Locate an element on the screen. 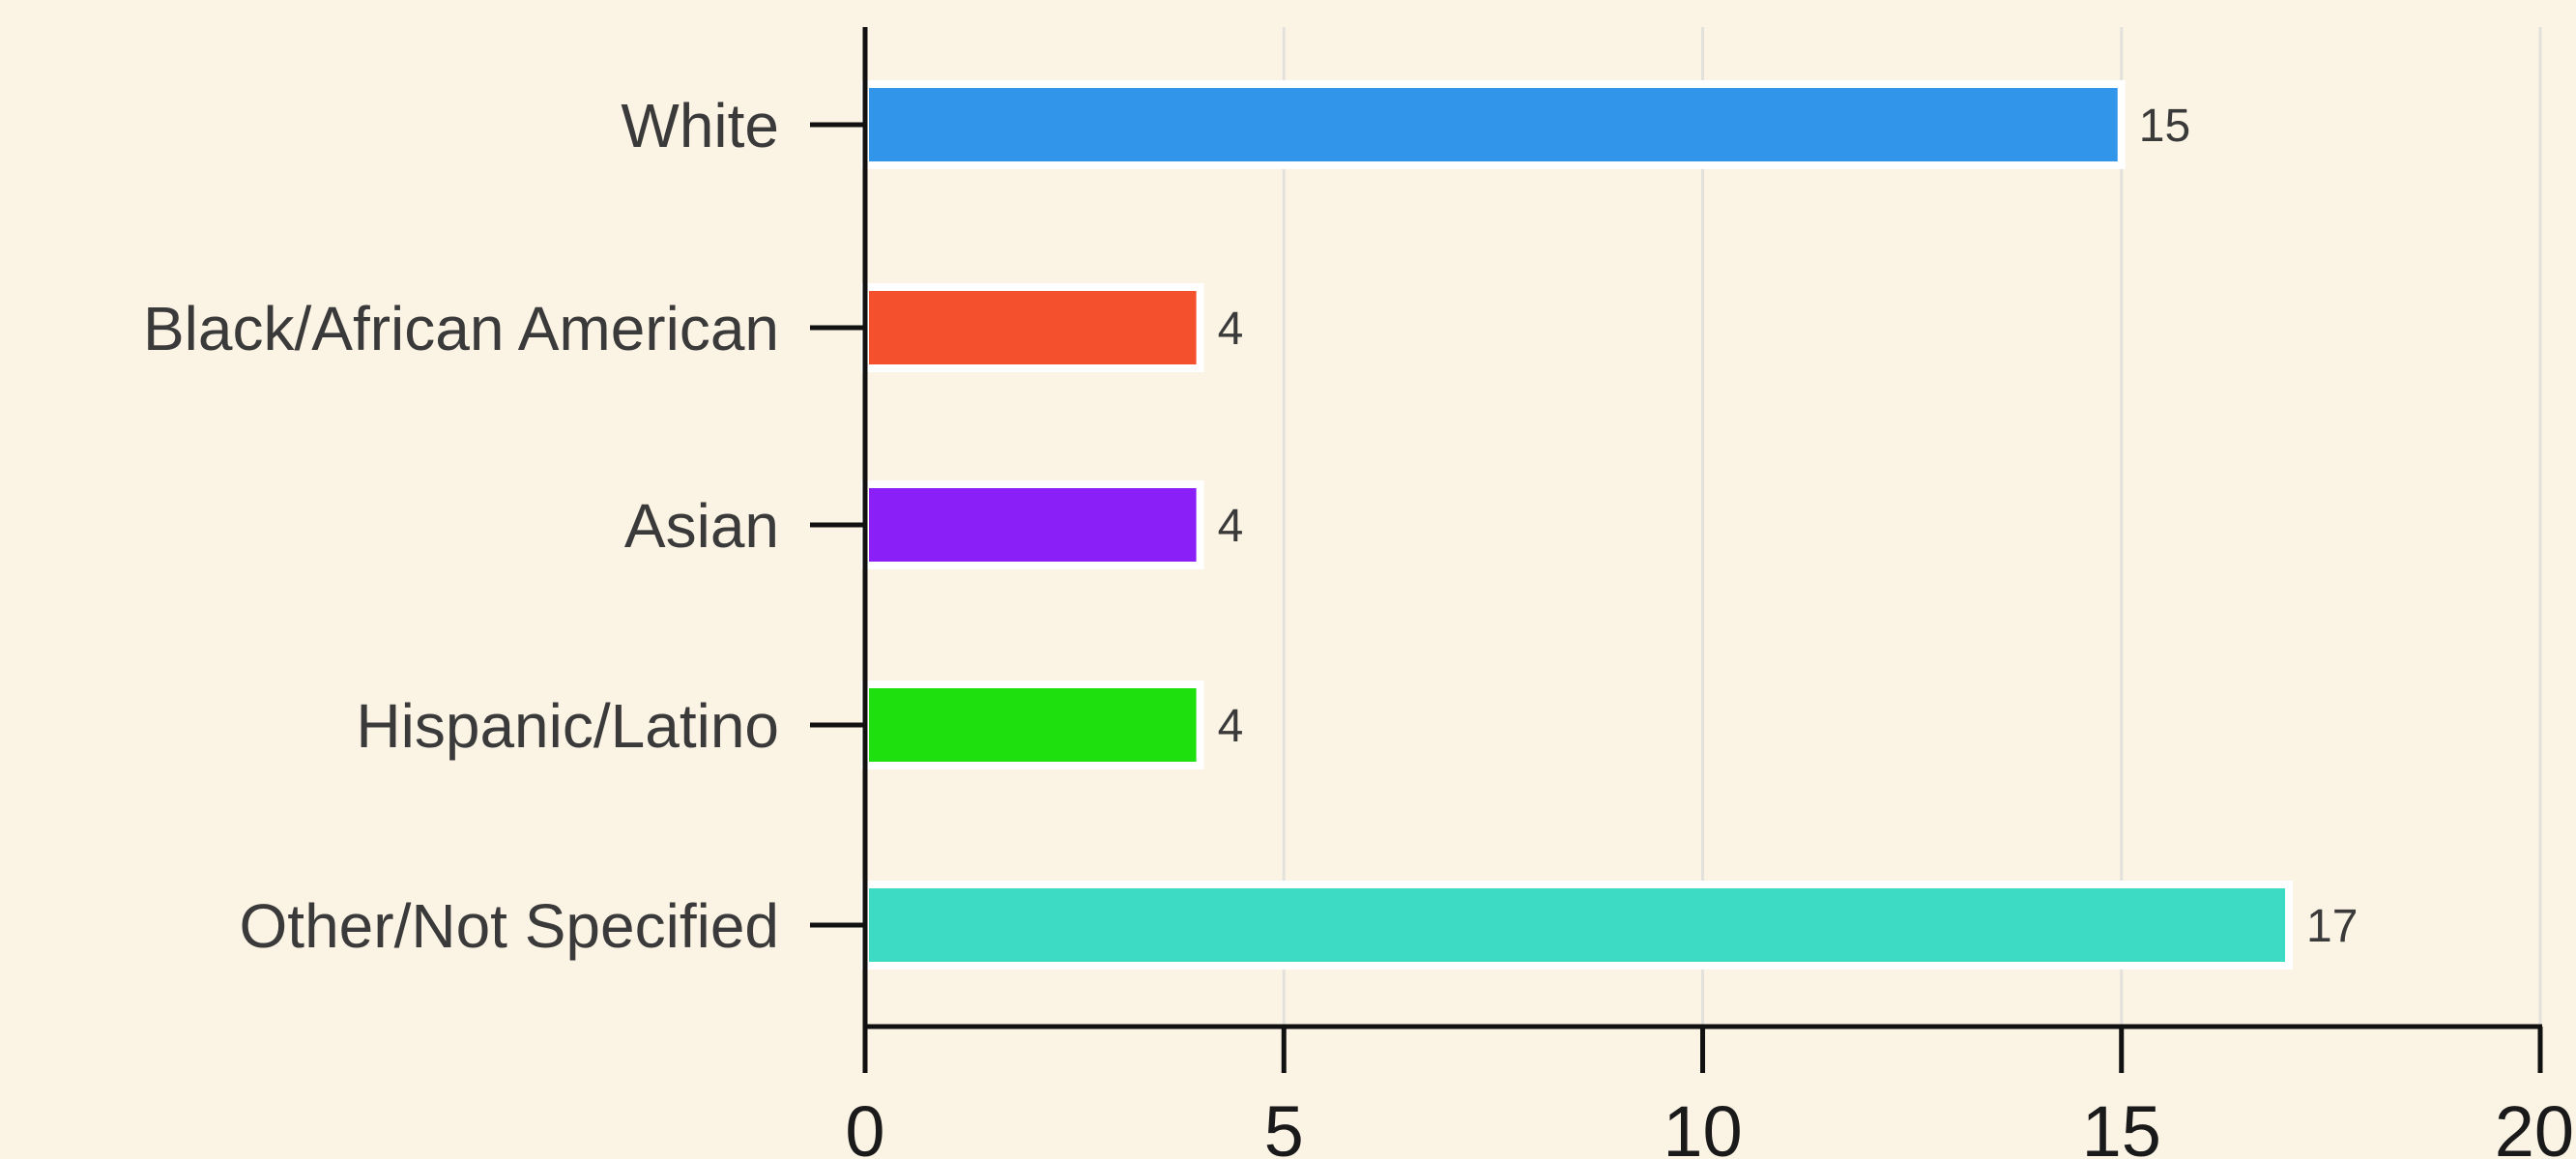 The height and width of the screenshot is (1159, 2576). data-label-4: 17 is located at coordinates (2332, 926).